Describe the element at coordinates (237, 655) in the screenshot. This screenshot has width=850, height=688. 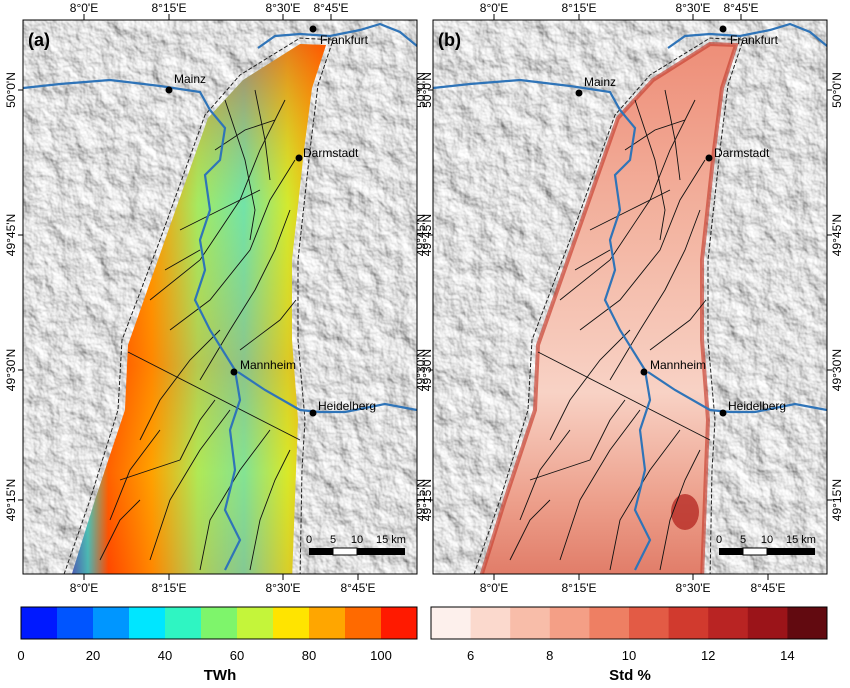
I see `colorbar-tick-label: 60` at that location.